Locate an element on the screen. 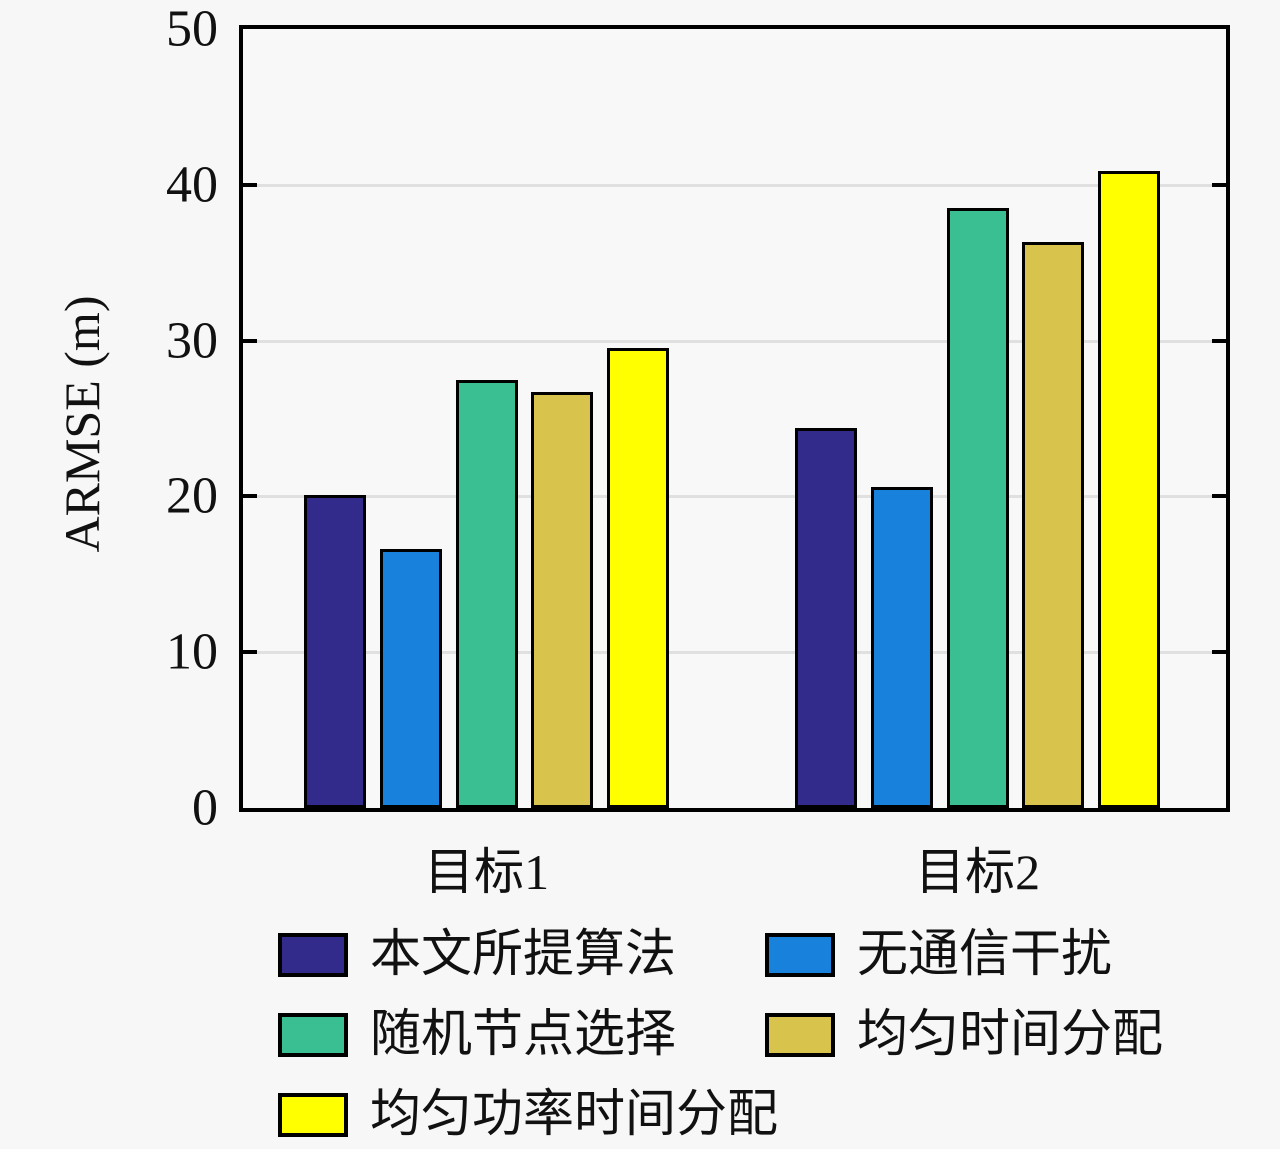 This screenshot has height=1149, width=1280. y-tick-label: 40 is located at coordinates (192, 185).